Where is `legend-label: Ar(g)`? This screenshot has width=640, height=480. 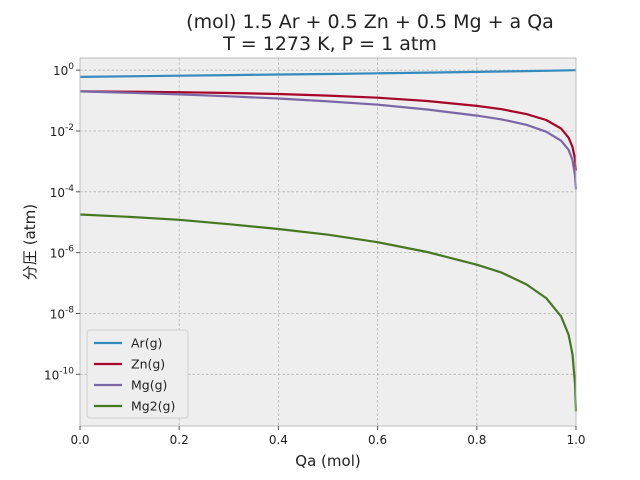
legend-label: Ar(g) is located at coordinates (146, 343).